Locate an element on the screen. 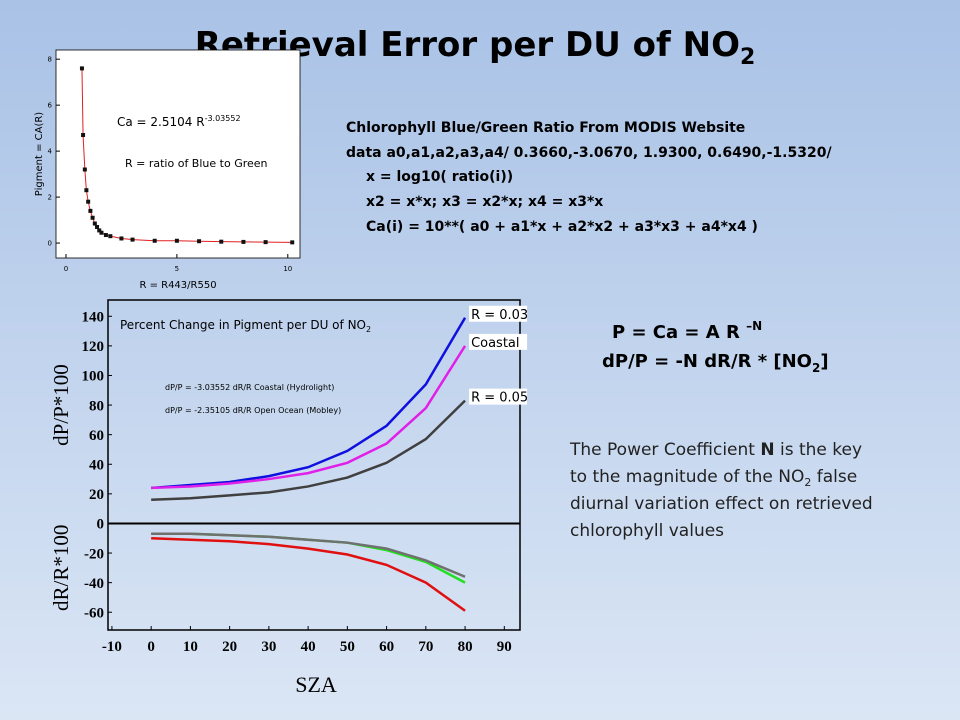 The height and width of the screenshot is (720, 960). equation: dP/P = -N dR/R * [NO2] is located at coordinates (715, 363).